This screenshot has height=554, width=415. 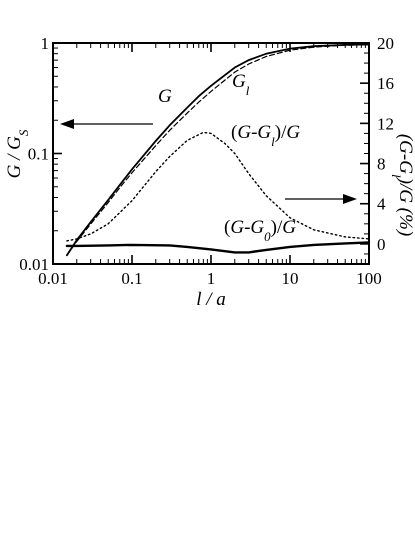 What do you see at coordinates (17, 153) in the screenshot?
I see `y-left-axis-title: G / GS` at bounding box center [17, 153].